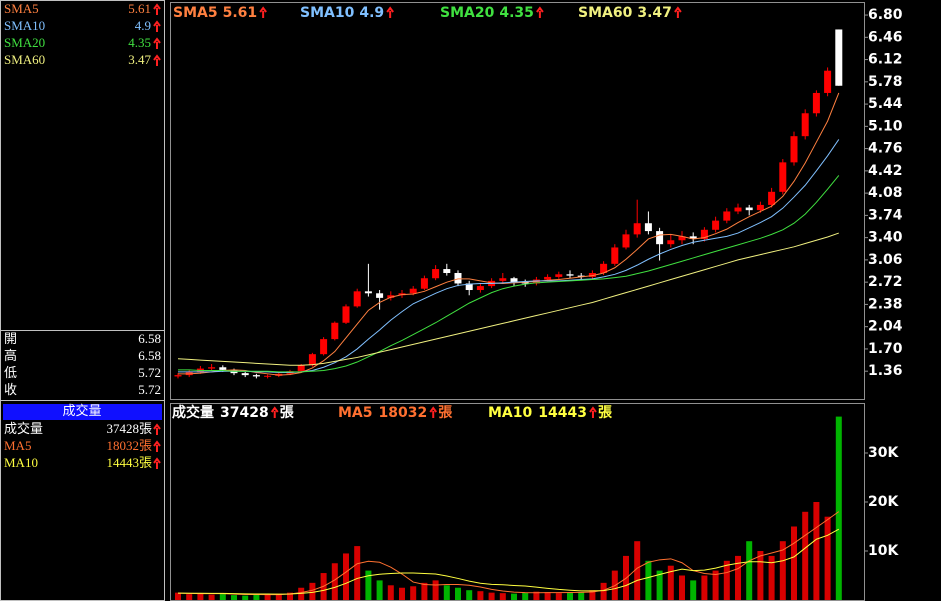  Describe the element at coordinates (654, 13) in the screenshot. I see `legend-value: 3.47` at that location.